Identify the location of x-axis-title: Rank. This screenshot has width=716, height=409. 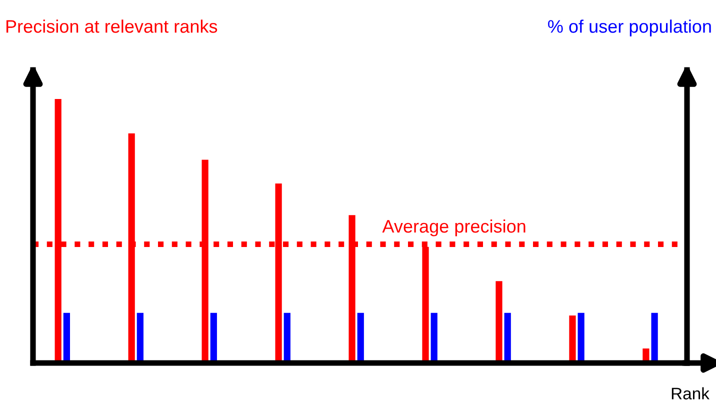
(691, 393).